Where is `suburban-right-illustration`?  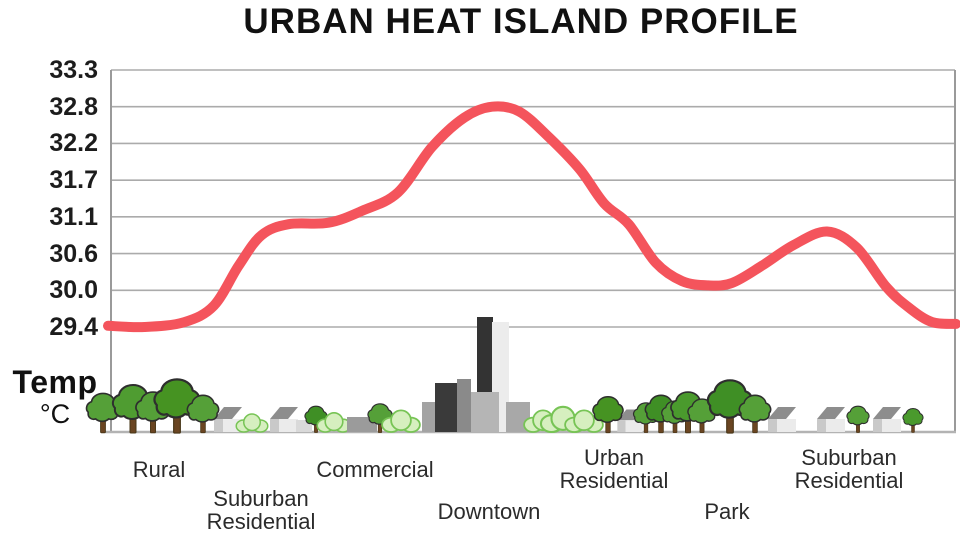
suburban-right-illustration is located at coordinates (846, 419).